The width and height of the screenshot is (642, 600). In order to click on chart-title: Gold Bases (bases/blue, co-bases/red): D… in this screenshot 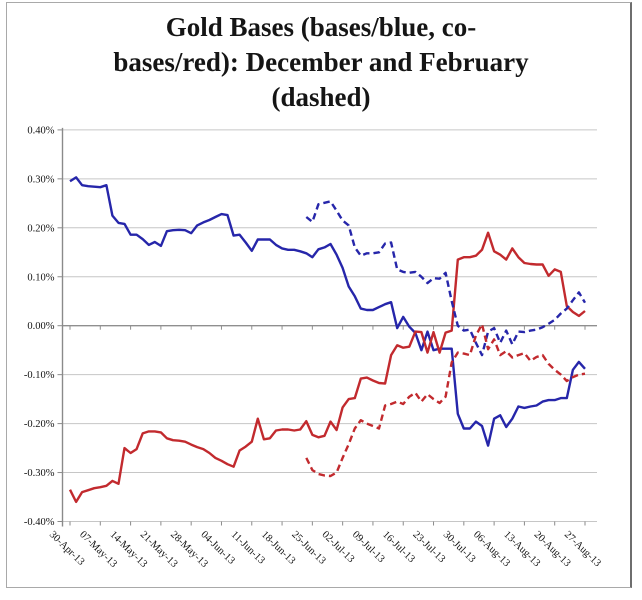, I will do `click(321, 62)`.